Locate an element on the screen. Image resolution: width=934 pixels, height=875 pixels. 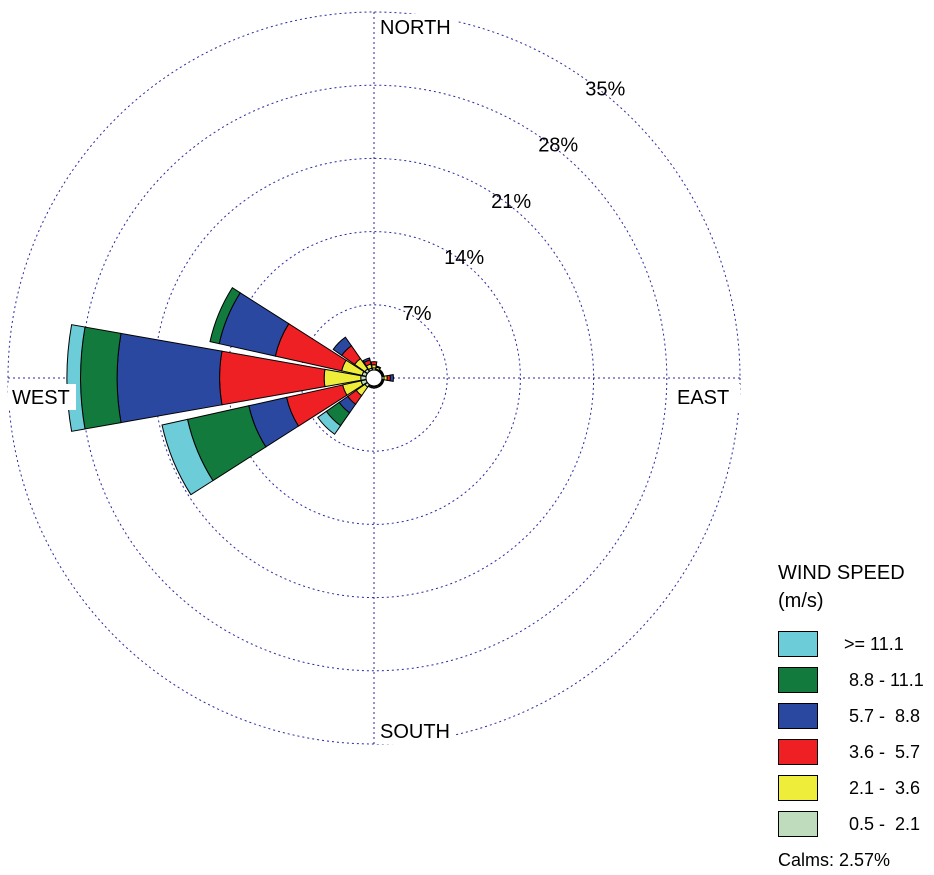
ring-label-35: 35% is located at coordinates (605, 90).